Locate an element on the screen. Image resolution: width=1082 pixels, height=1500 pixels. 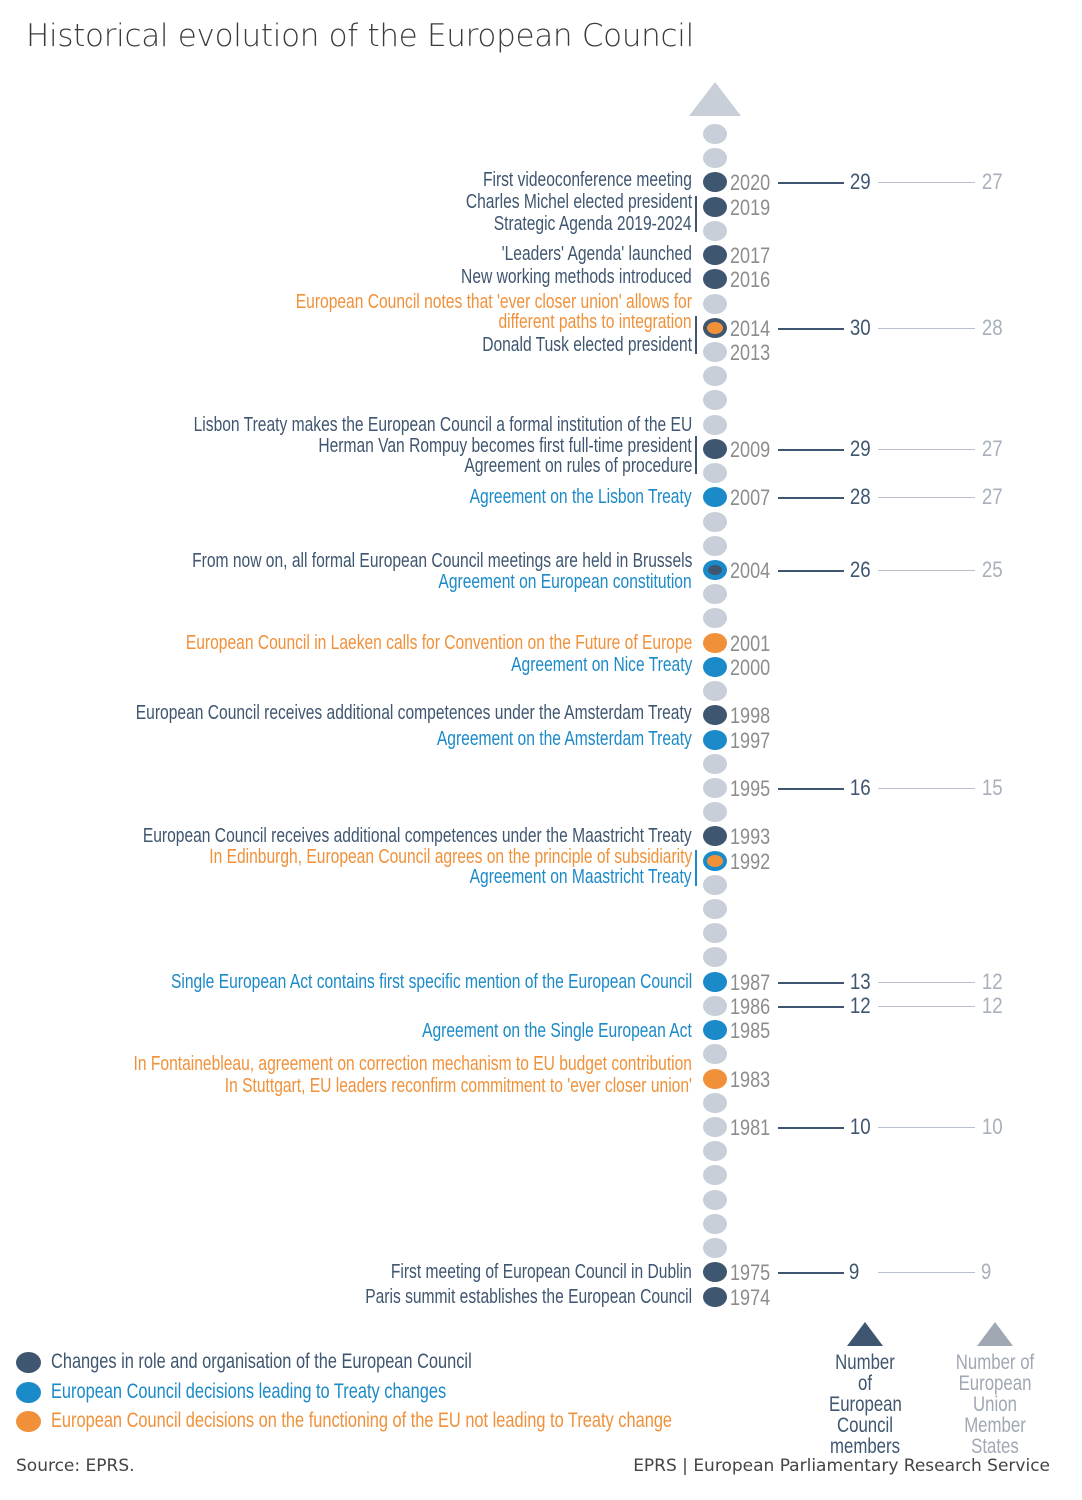
states-count: 9 is located at coordinates (986, 1272).